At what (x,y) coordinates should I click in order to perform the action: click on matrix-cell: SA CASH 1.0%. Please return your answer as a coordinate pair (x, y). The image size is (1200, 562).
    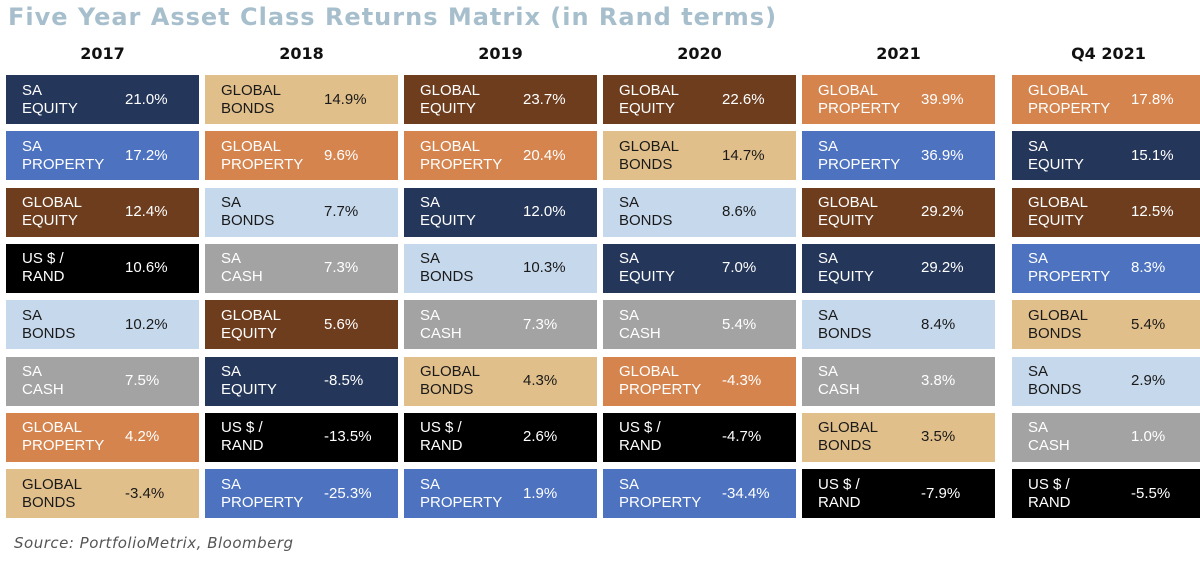
    Looking at the image, I should click on (1106, 437).